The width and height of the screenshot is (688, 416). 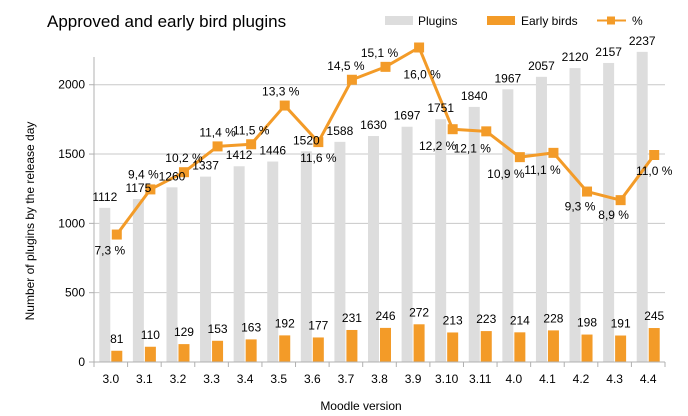 I want to click on data-label-percent: 9,4 %, so click(x=143, y=174).